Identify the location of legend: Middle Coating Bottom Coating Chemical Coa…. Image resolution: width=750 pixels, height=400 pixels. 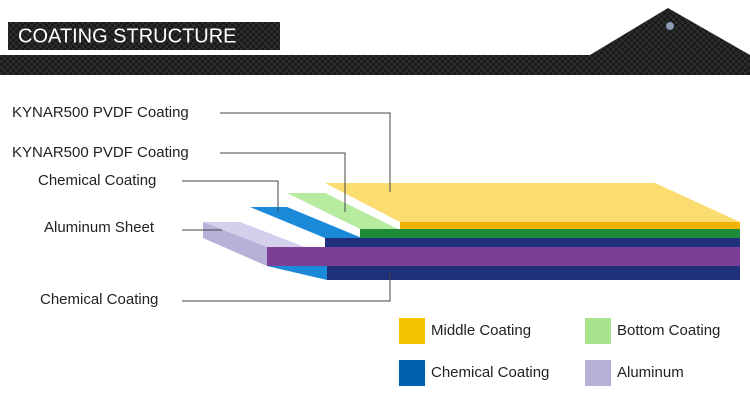
(559, 352).